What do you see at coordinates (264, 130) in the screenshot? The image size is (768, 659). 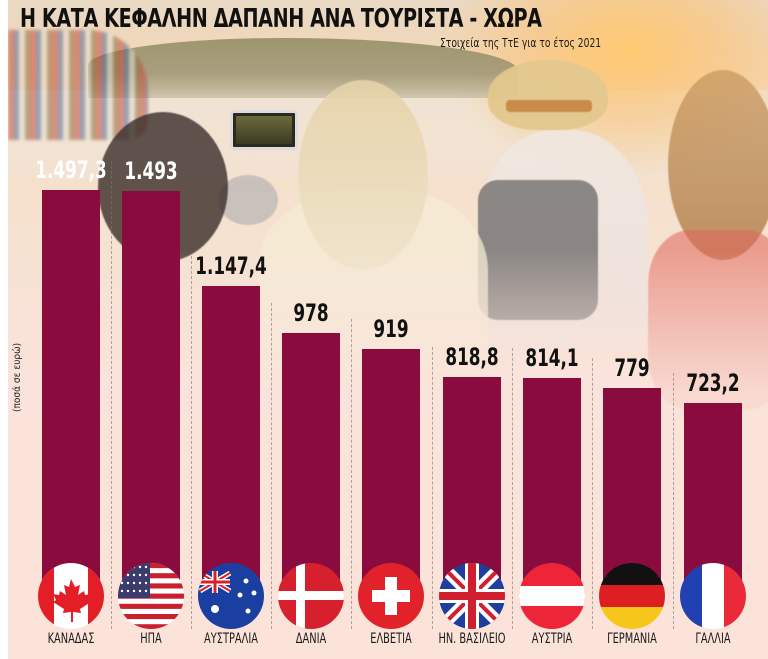 I see `smartphone-icon` at bounding box center [264, 130].